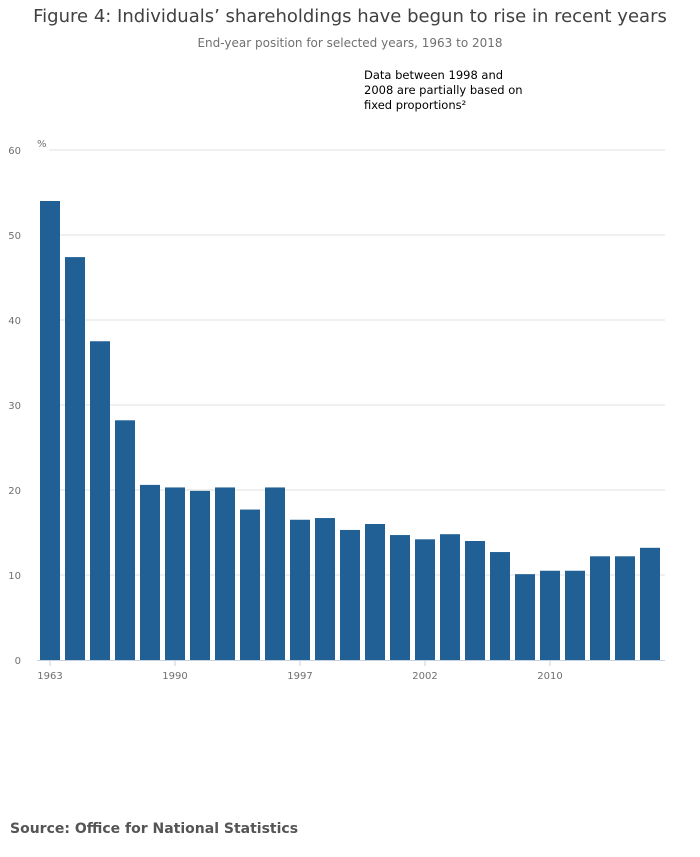  What do you see at coordinates (400, 597) in the screenshot?
I see `bar-2001` at bounding box center [400, 597].